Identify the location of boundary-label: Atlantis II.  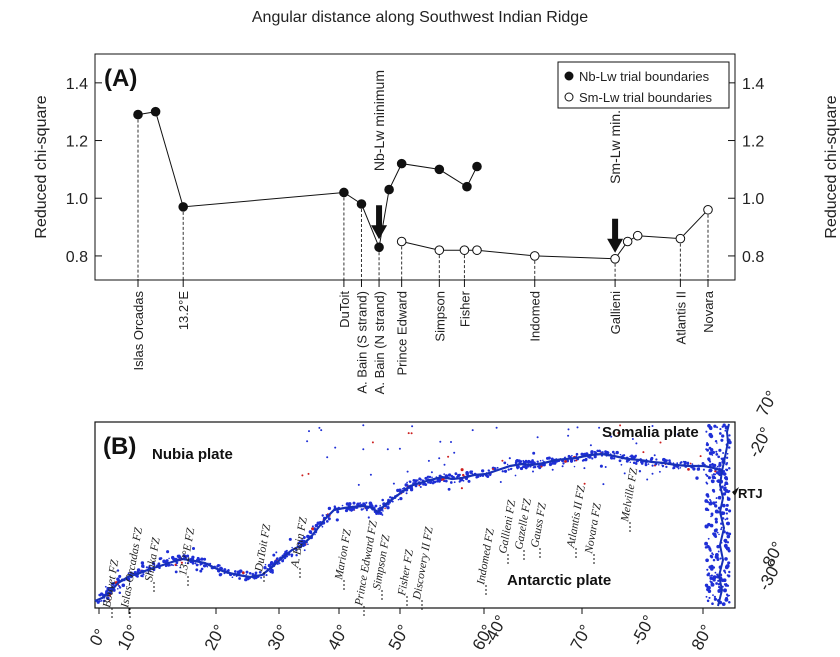
(680, 317).